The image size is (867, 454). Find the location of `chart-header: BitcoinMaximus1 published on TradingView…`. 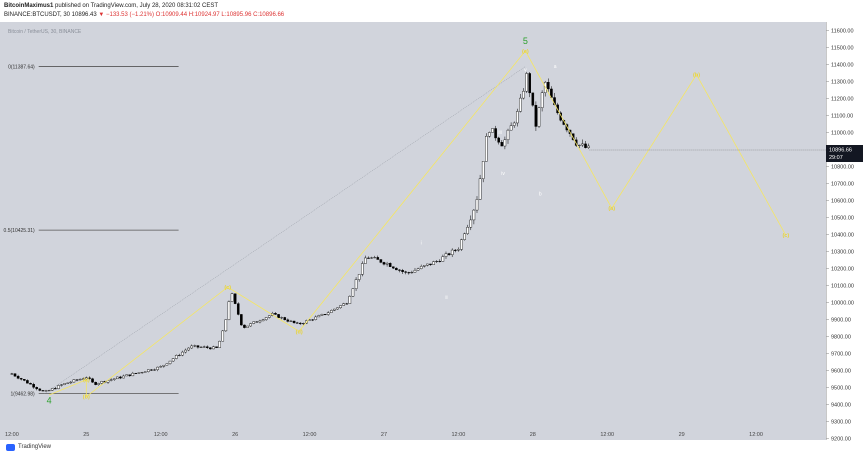

chart-header: BitcoinMaximus1 published on TradingView… is located at coordinates (144, 11).